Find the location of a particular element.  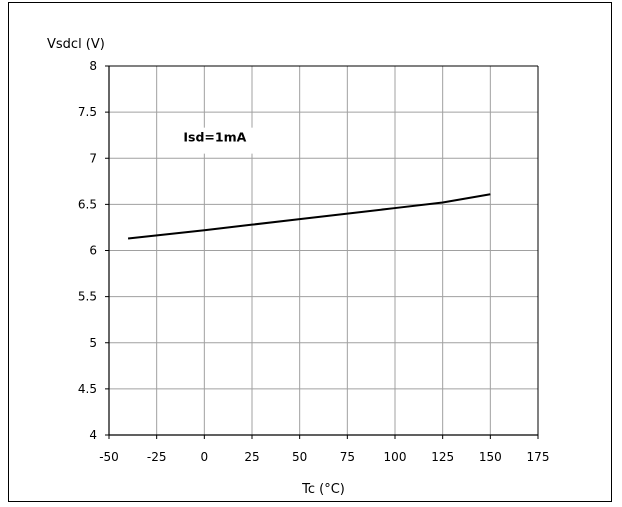

y-tick-label: 8 is located at coordinates (93, 66).